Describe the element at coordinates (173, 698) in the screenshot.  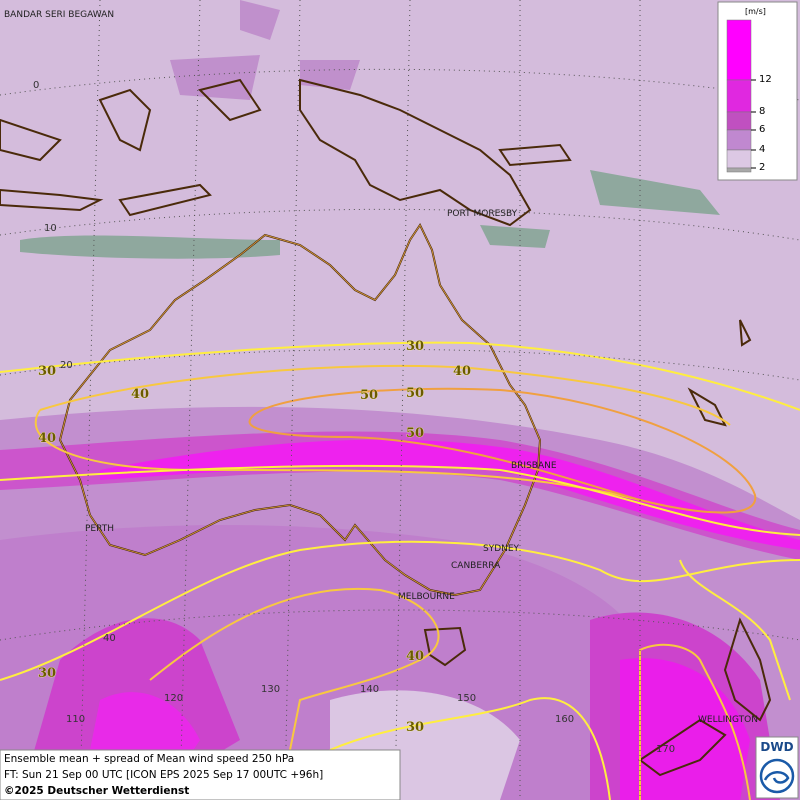
I see `lon-label: 120` at that location.